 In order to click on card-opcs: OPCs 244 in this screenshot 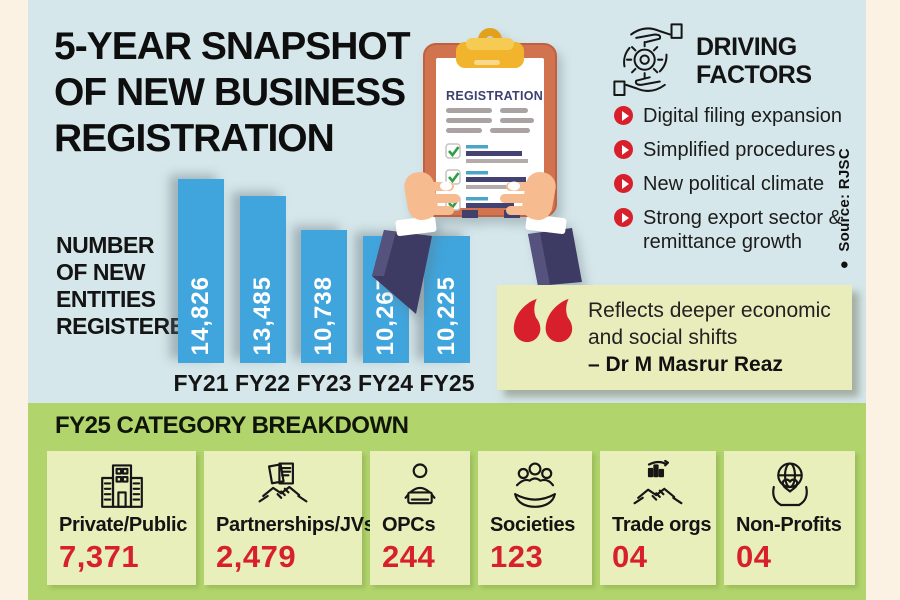, I will do `click(420, 518)`.